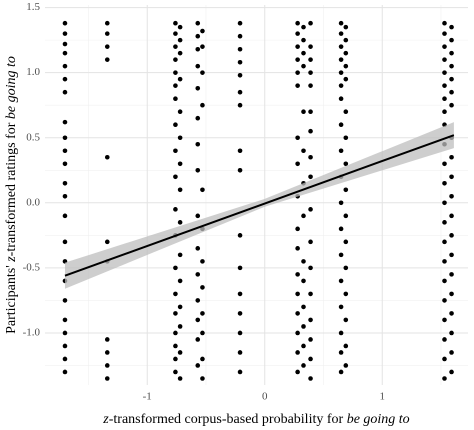  I want to click on y-axis-title-part: Participants', so click(11, 298).